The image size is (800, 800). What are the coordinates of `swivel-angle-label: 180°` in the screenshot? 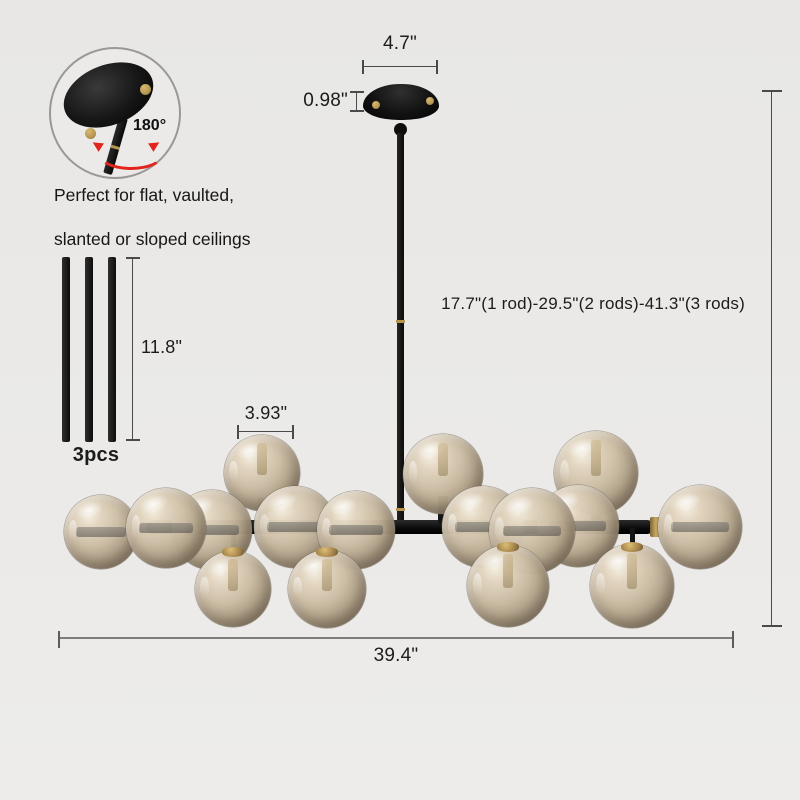 It's located at (150, 125).